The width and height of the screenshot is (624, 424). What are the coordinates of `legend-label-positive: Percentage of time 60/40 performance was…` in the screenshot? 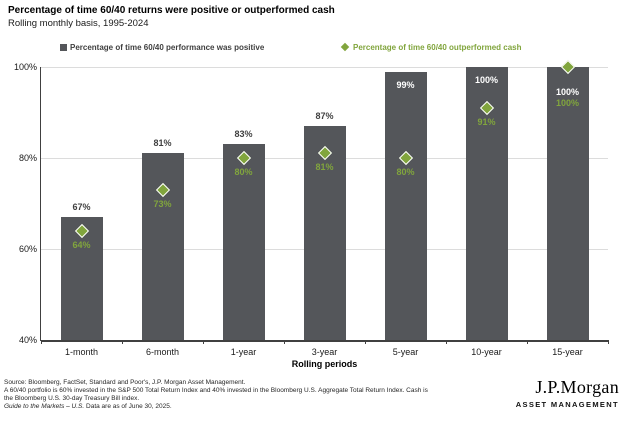 It's located at (167, 47).